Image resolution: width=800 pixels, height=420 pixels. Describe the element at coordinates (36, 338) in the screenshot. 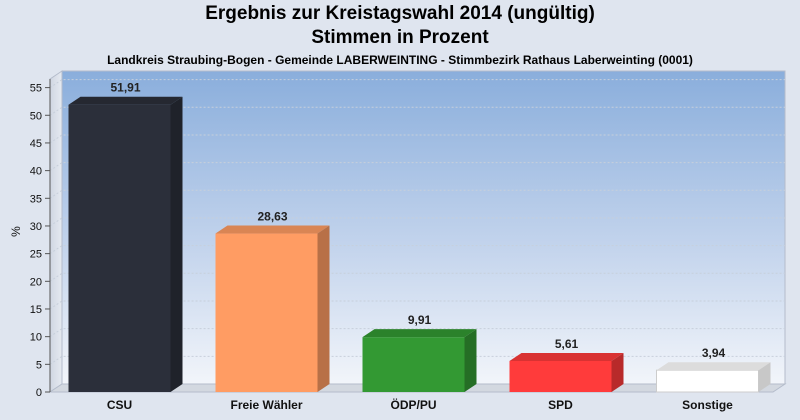

I see `y-tick-label: 10` at that location.